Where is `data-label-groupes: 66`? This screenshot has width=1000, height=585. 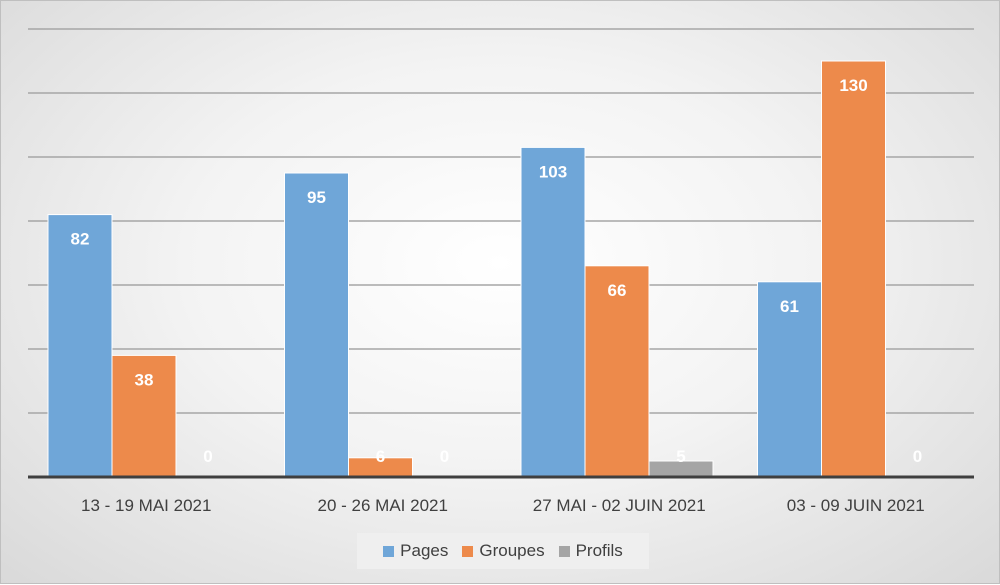
data-label-groupes: 66 is located at coordinates (617, 290).